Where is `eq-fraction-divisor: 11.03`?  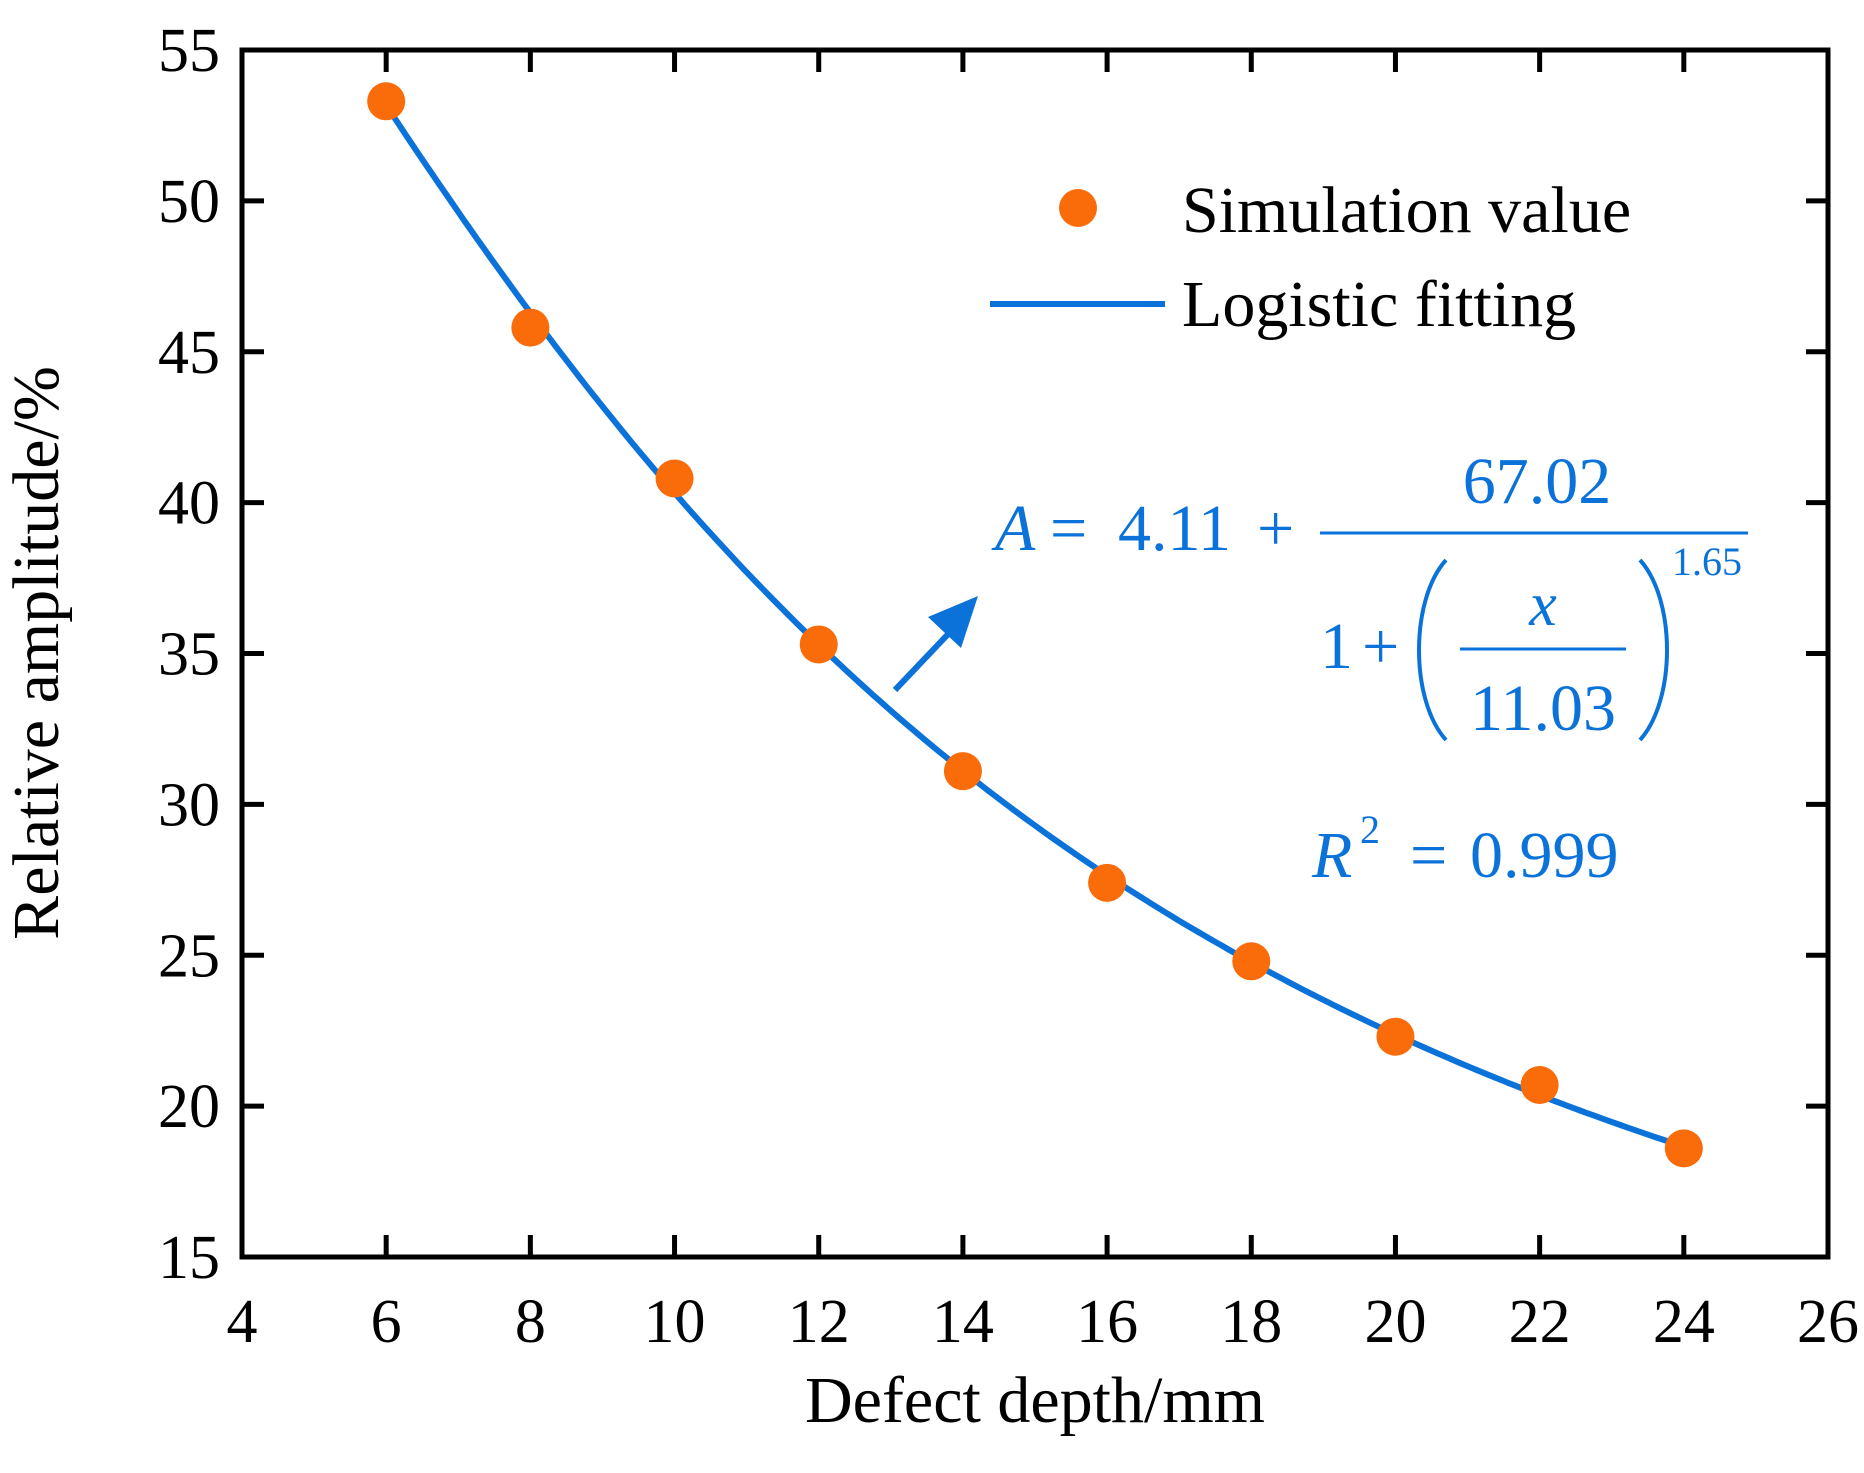 eq-fraction-divisor: 11.03 is located at coordinates (1543, 708).